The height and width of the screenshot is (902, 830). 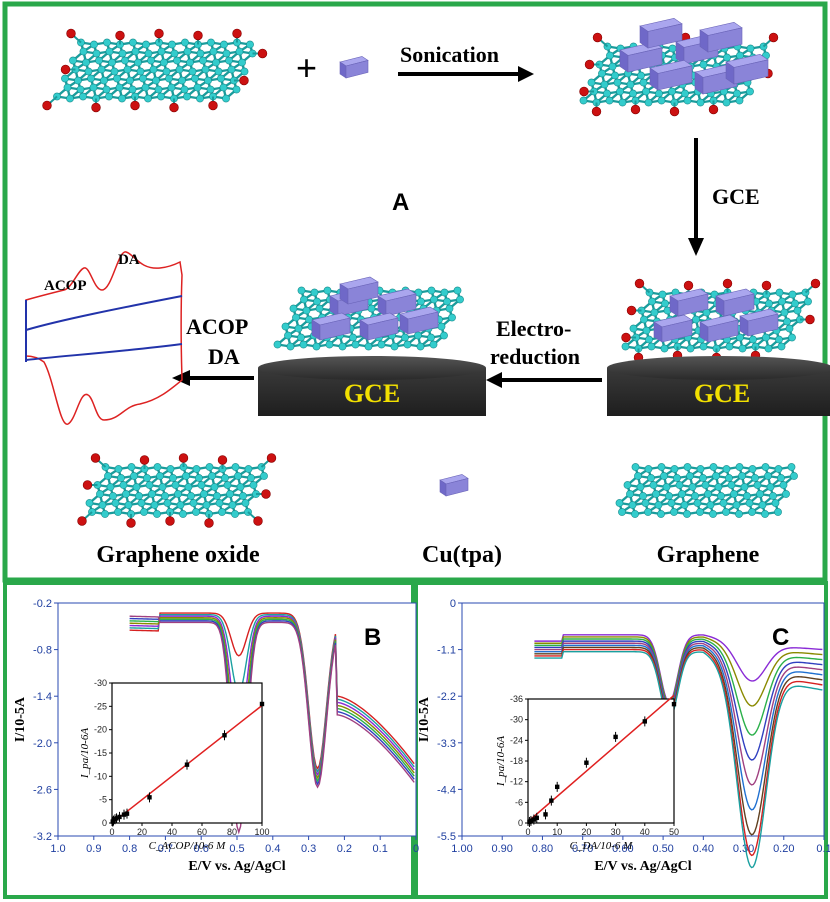 What do you see at coordinates (462, 555) in the screenshot?
I see `legend-cutpa: Cu(tpa)` at bounding box center [462, 555].